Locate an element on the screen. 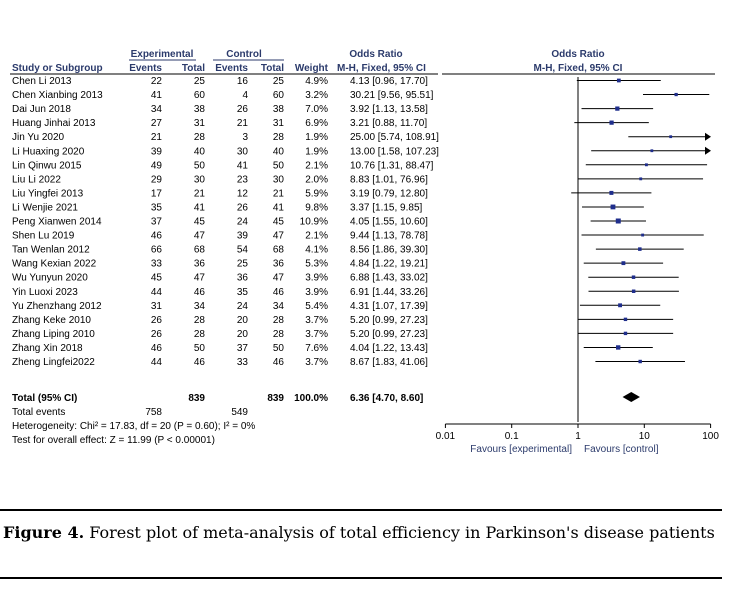 The image size is (742, 589). exp-events: 46 is located at coordinates (157, 348).